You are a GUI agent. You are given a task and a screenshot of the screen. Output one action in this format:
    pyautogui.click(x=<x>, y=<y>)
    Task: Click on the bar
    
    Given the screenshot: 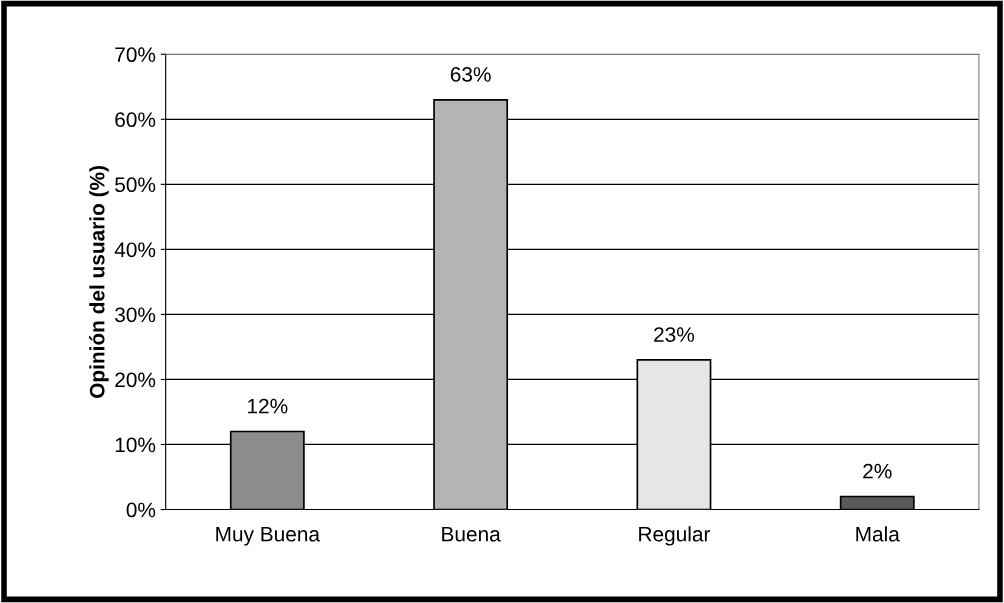 What is the action you would take?
    pyautogui.click(x=877, y=502)
    